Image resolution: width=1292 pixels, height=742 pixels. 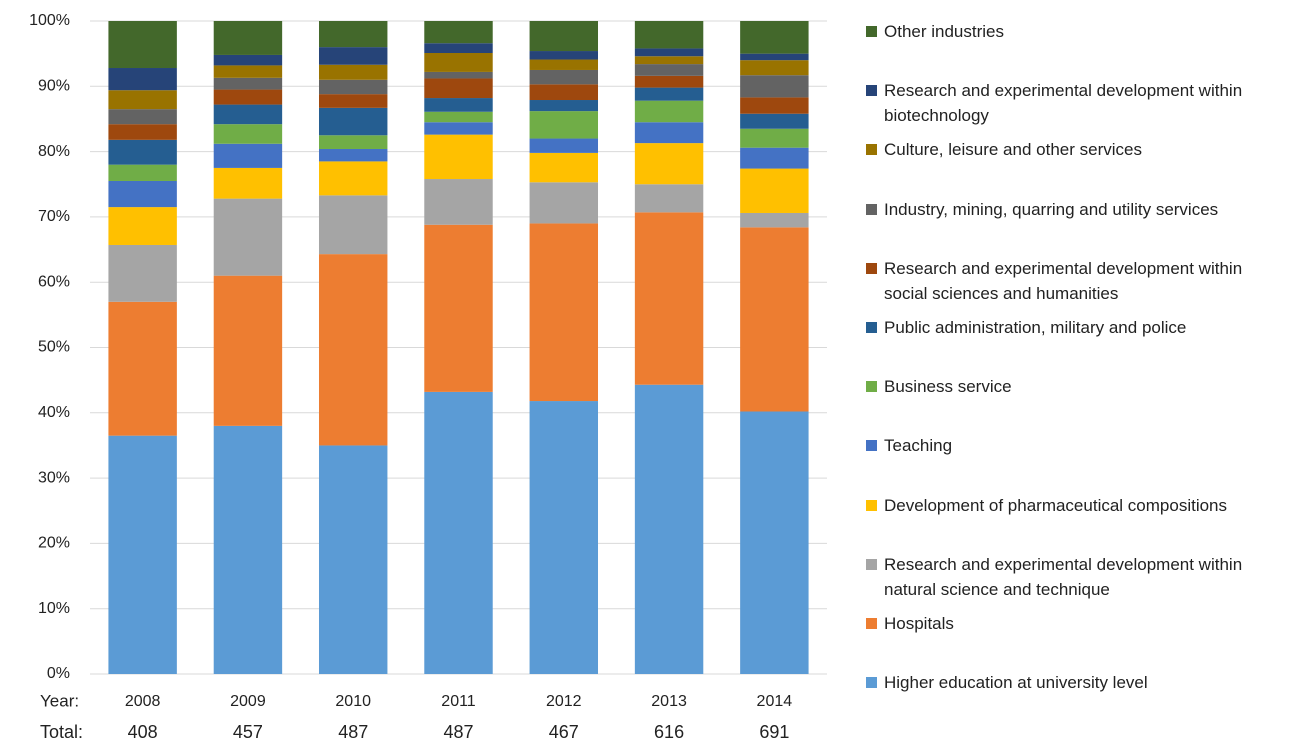 I want to click on legend-item: Teaching, so click(x=1078, y=446).